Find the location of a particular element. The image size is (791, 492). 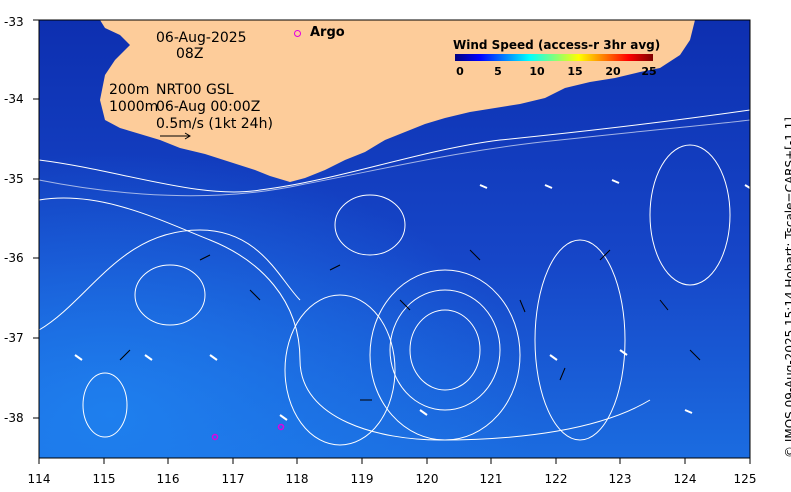

x-tick-label: 125 is located at coordinates (745, 479).